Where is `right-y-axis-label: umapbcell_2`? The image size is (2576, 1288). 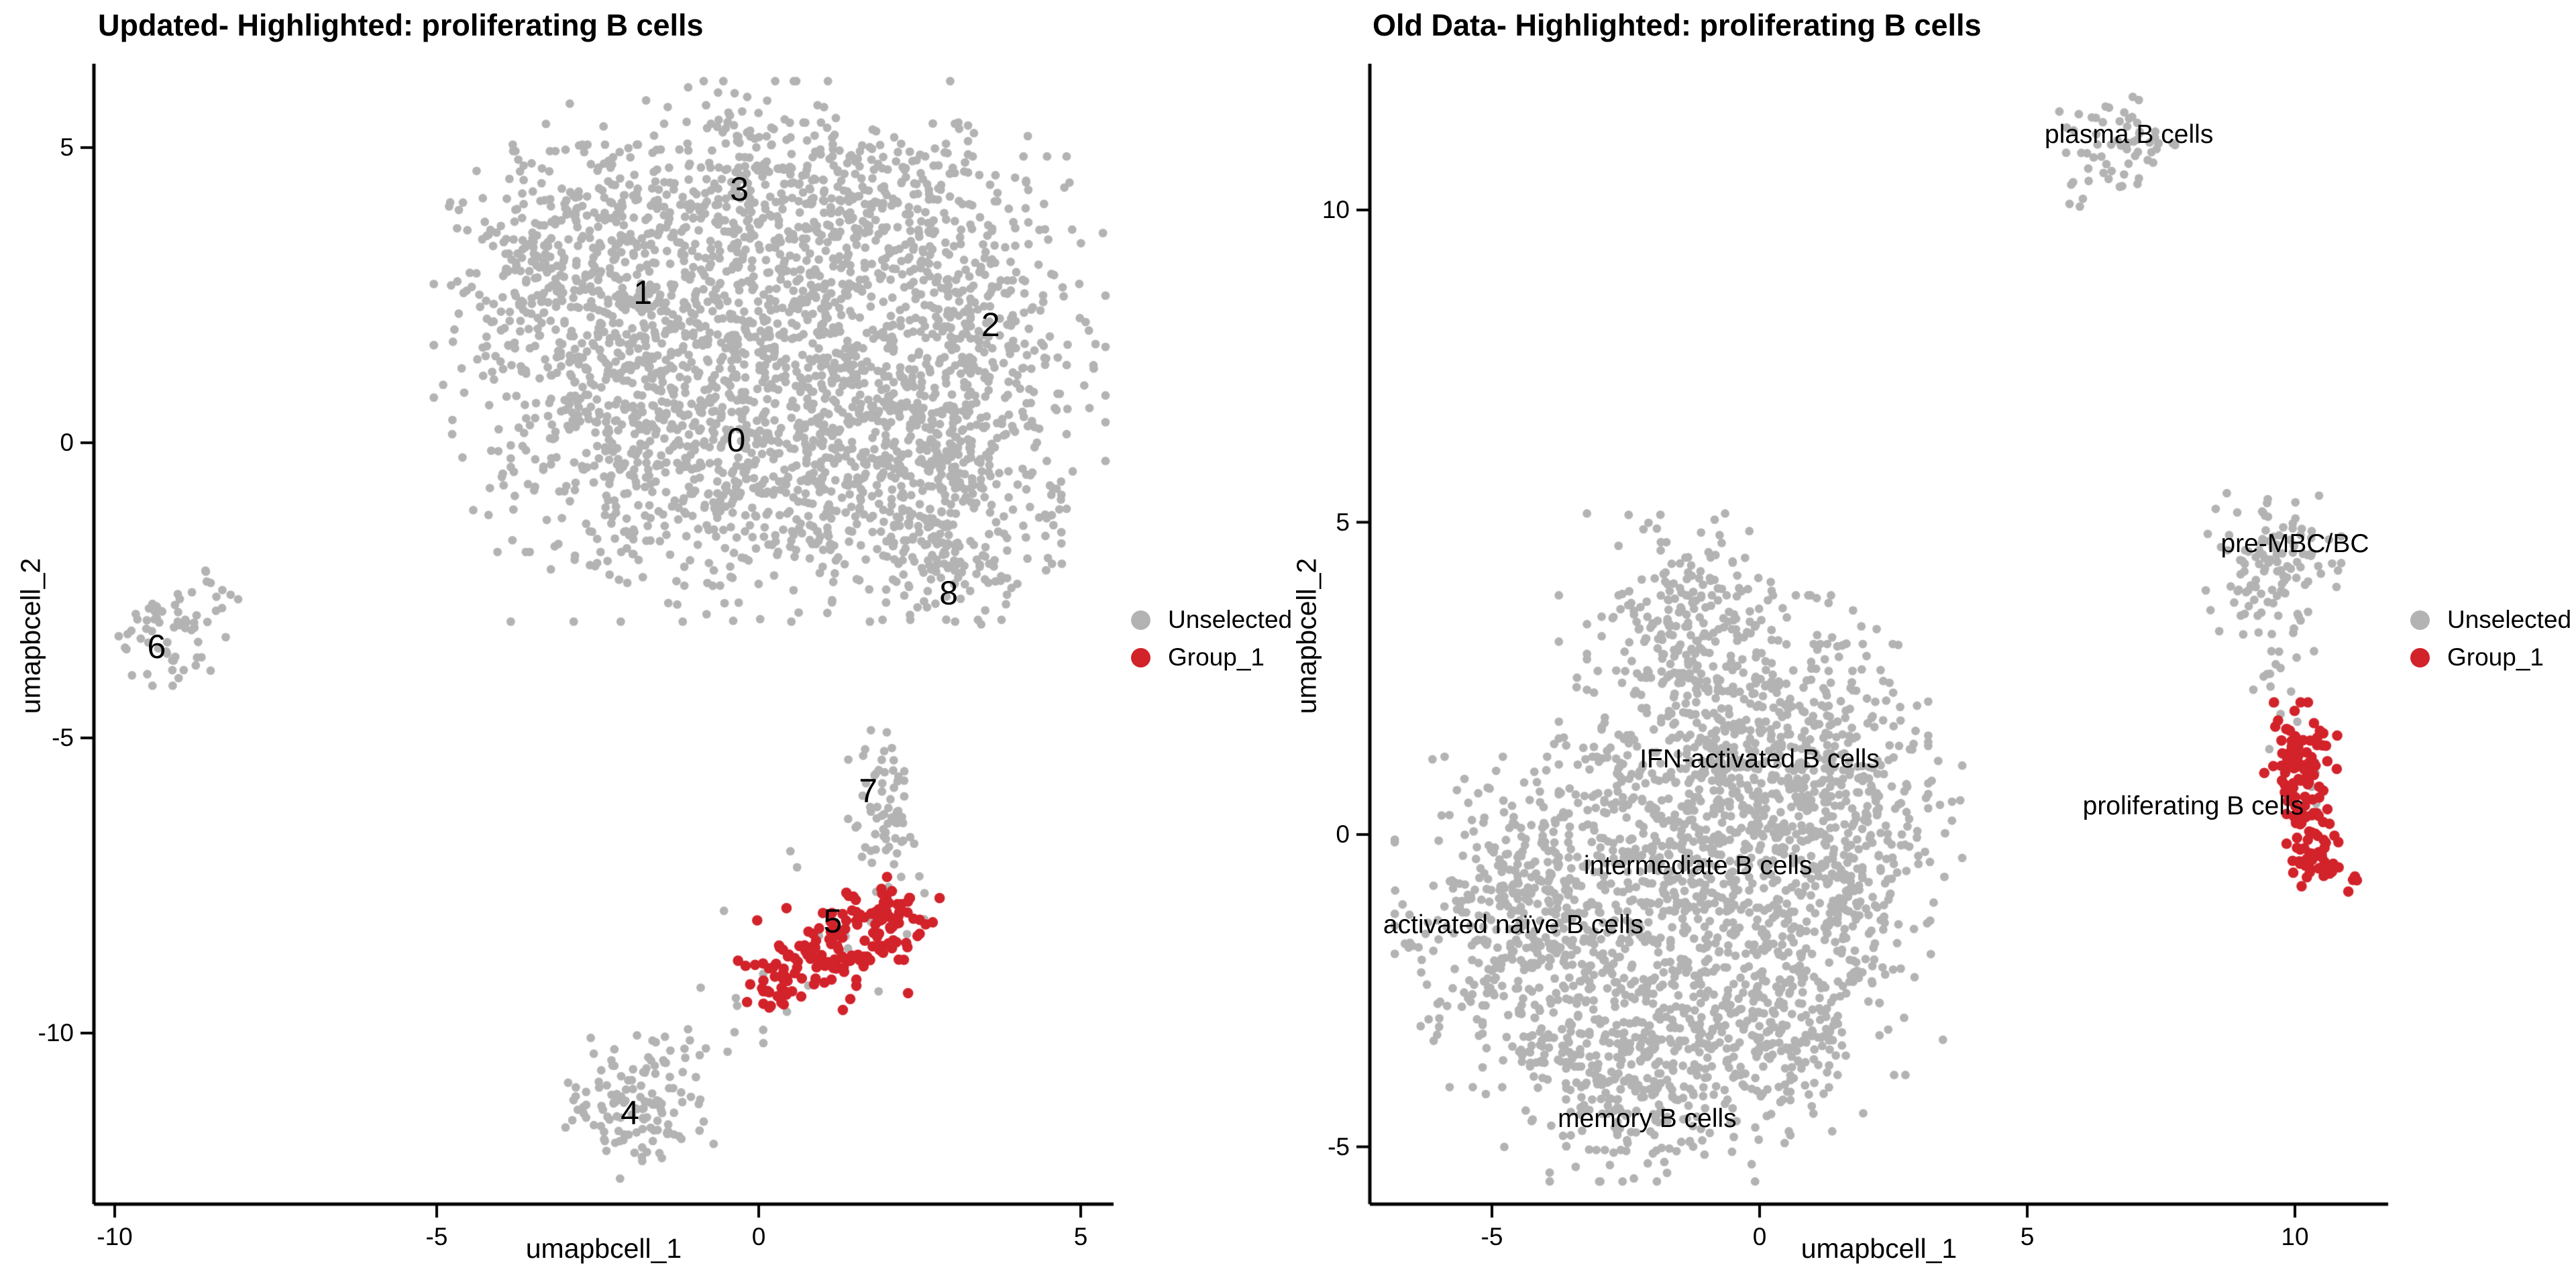 right-y-axis-label: umapbcell_2 is located at coordinates (1306, 635).